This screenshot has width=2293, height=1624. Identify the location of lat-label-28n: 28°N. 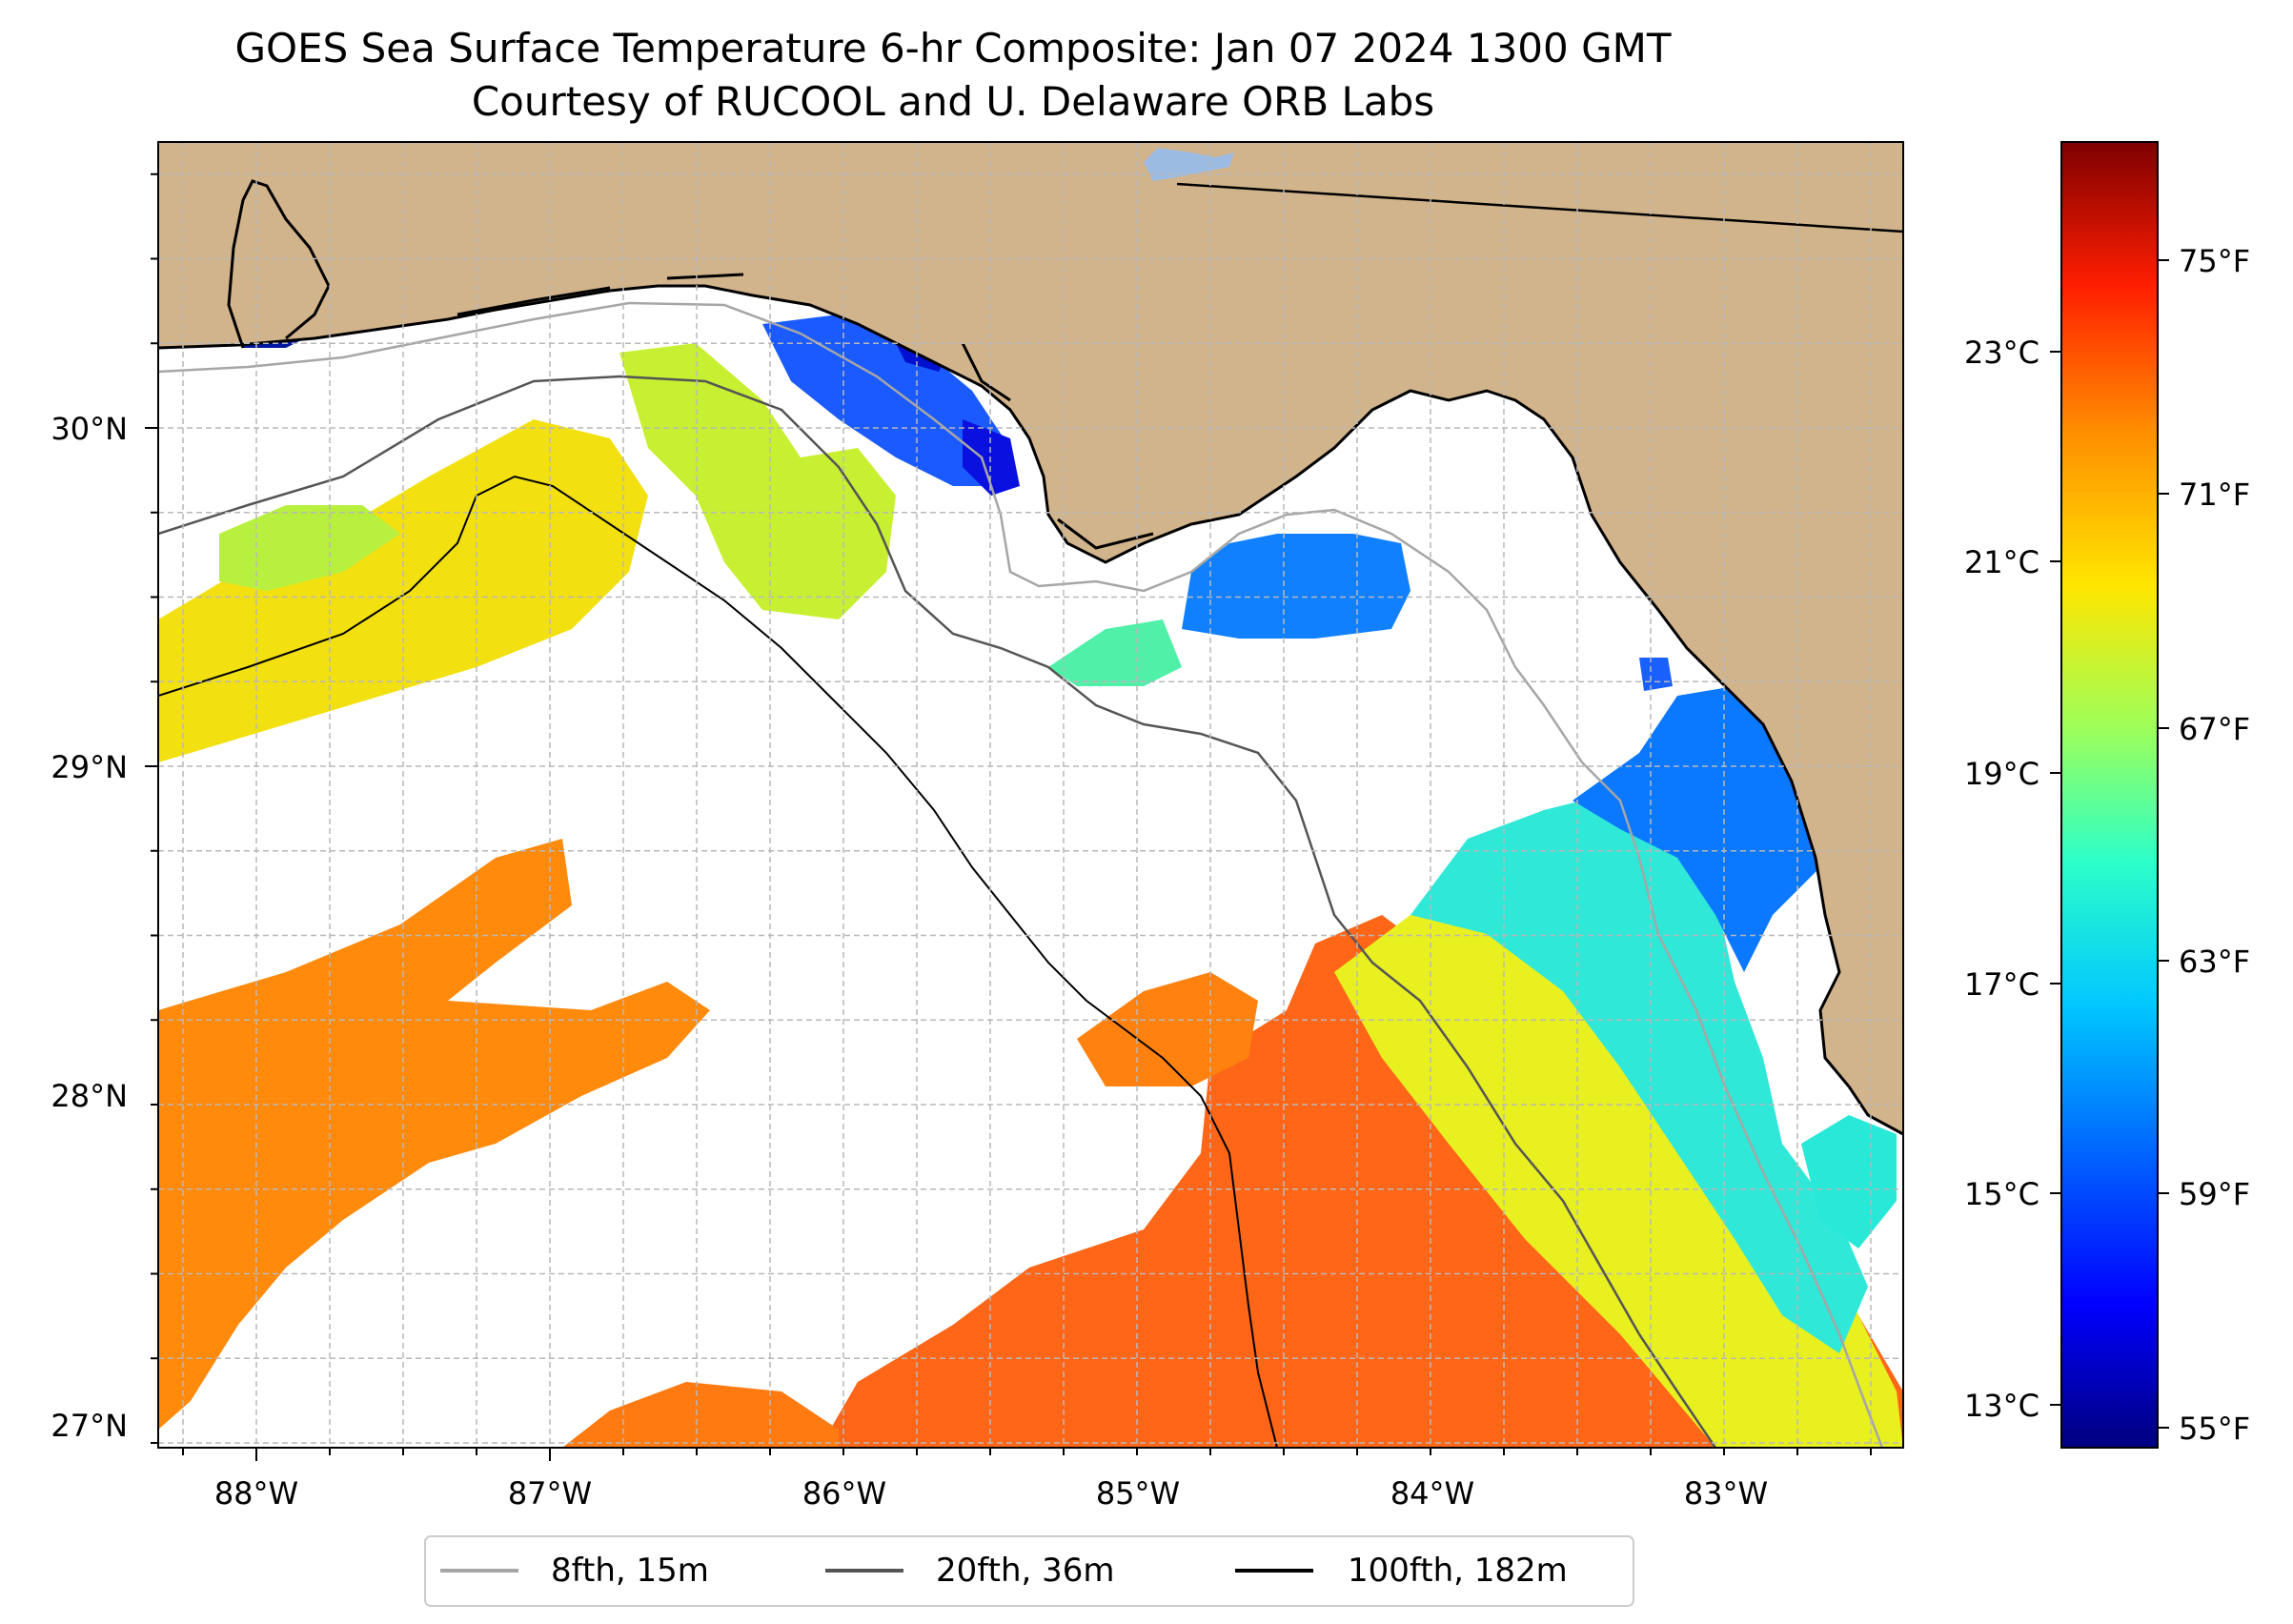
(90, 1096).